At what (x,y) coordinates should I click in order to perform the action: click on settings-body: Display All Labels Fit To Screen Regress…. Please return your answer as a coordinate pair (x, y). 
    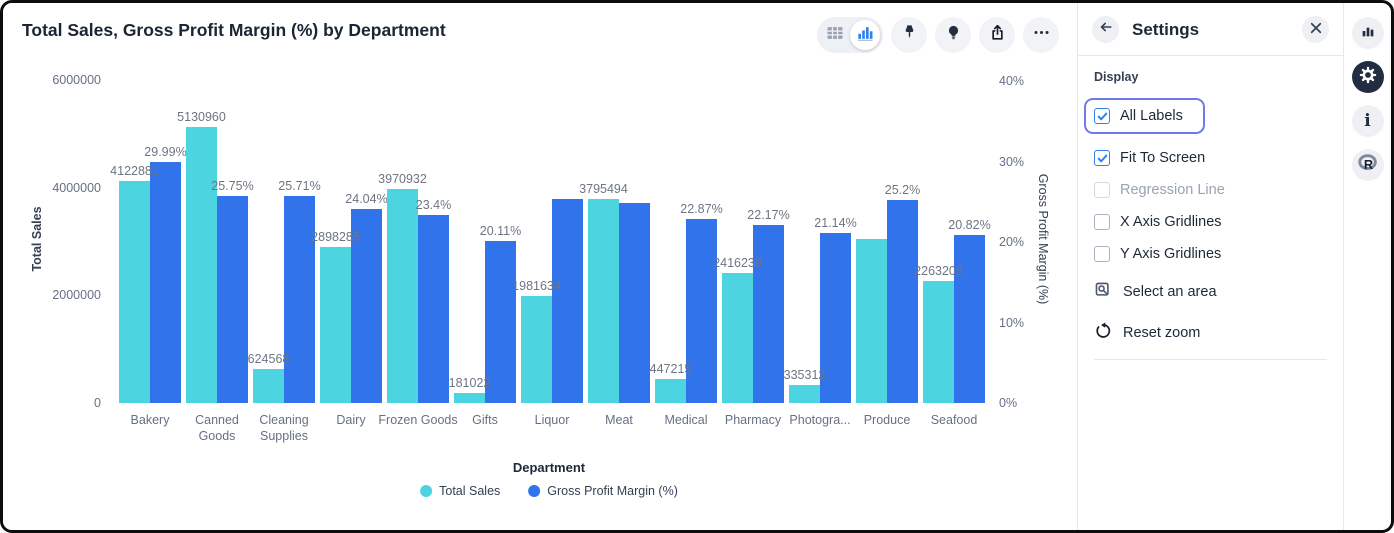
    Looking at the image, I should click on (1210, 215).